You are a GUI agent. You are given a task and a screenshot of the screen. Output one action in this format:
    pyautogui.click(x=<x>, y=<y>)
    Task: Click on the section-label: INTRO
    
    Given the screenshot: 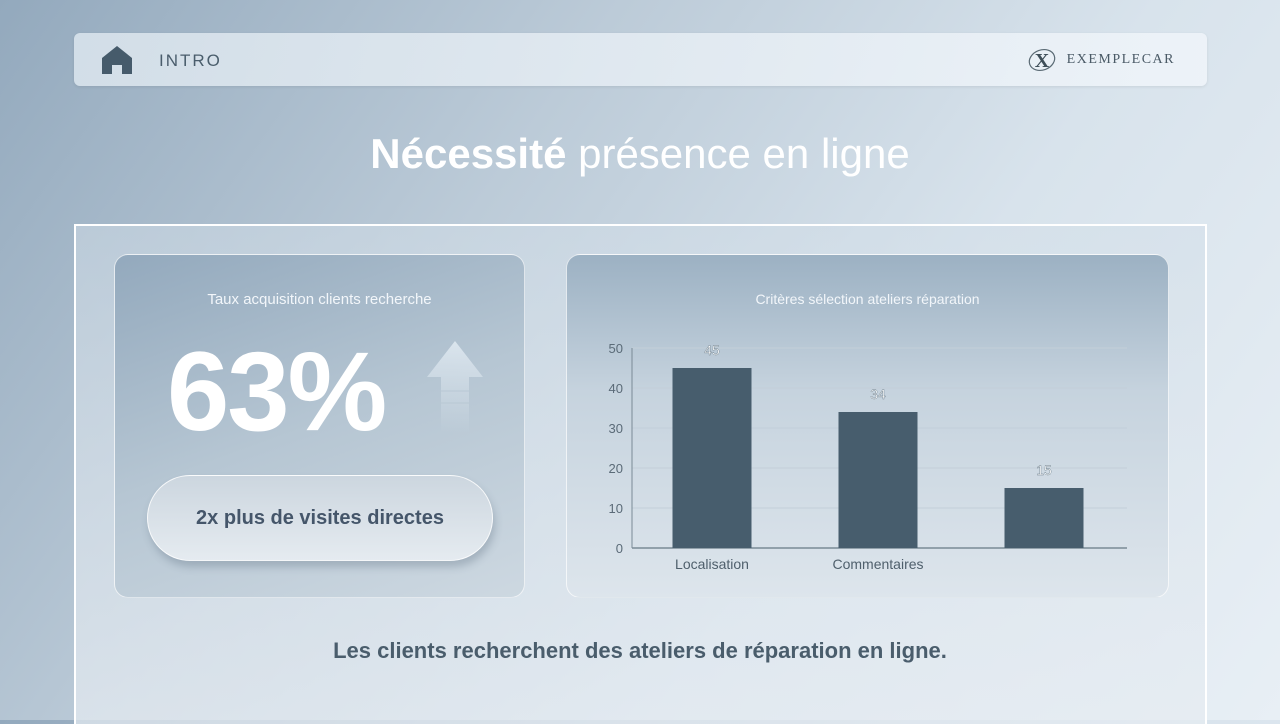 What is the action you would take?
    pyautogui.click(x=190, y=60)
    